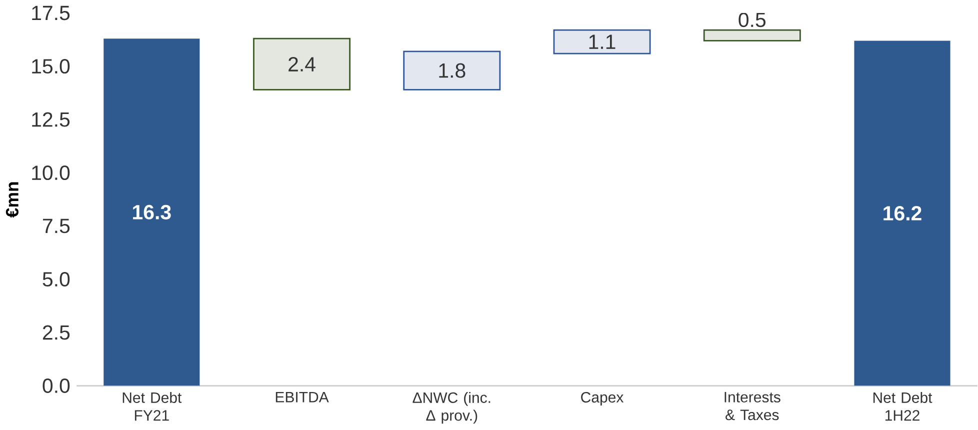  Describe the element at coordinates (452, 71) in the screenshot. I see `data-label: 1.8` at that location.